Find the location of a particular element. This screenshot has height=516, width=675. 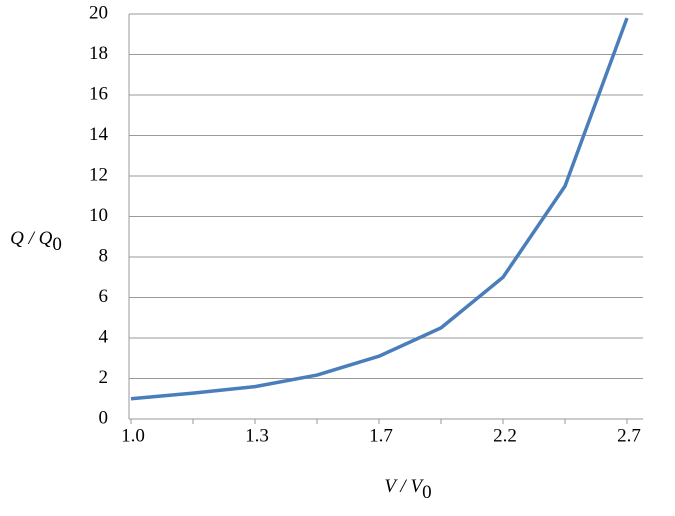

y-tick-label: 14 is located at coordinates (99, 134).